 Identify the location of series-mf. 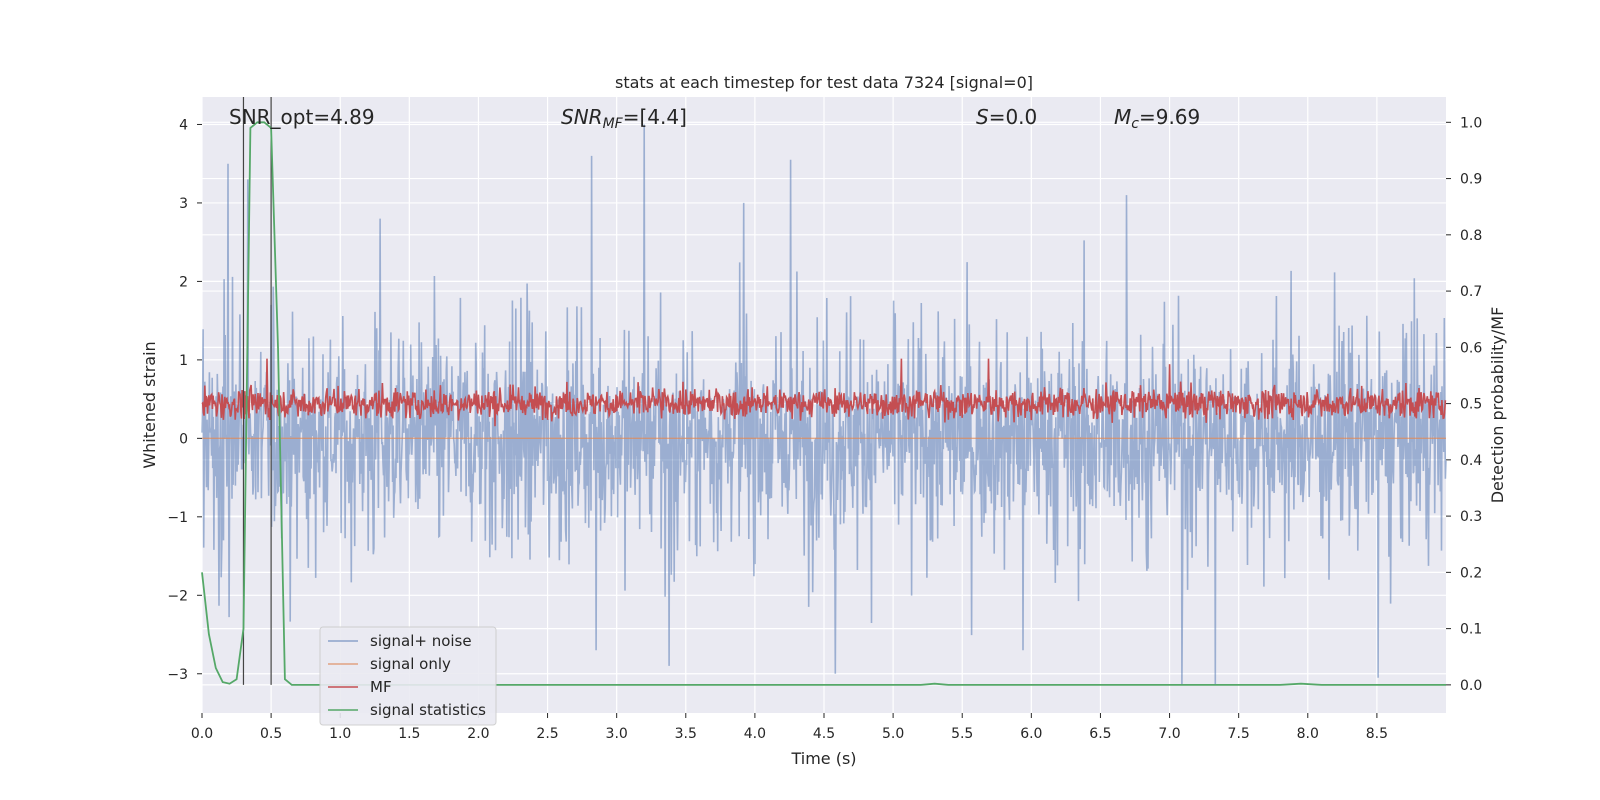
(824, 392).